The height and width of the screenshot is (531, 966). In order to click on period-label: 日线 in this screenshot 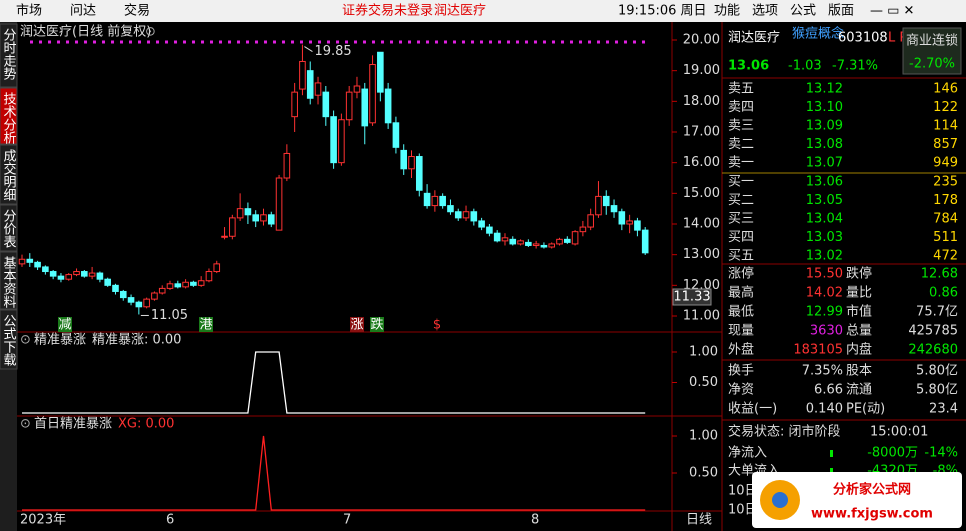, I will do `click(699, 520)`.